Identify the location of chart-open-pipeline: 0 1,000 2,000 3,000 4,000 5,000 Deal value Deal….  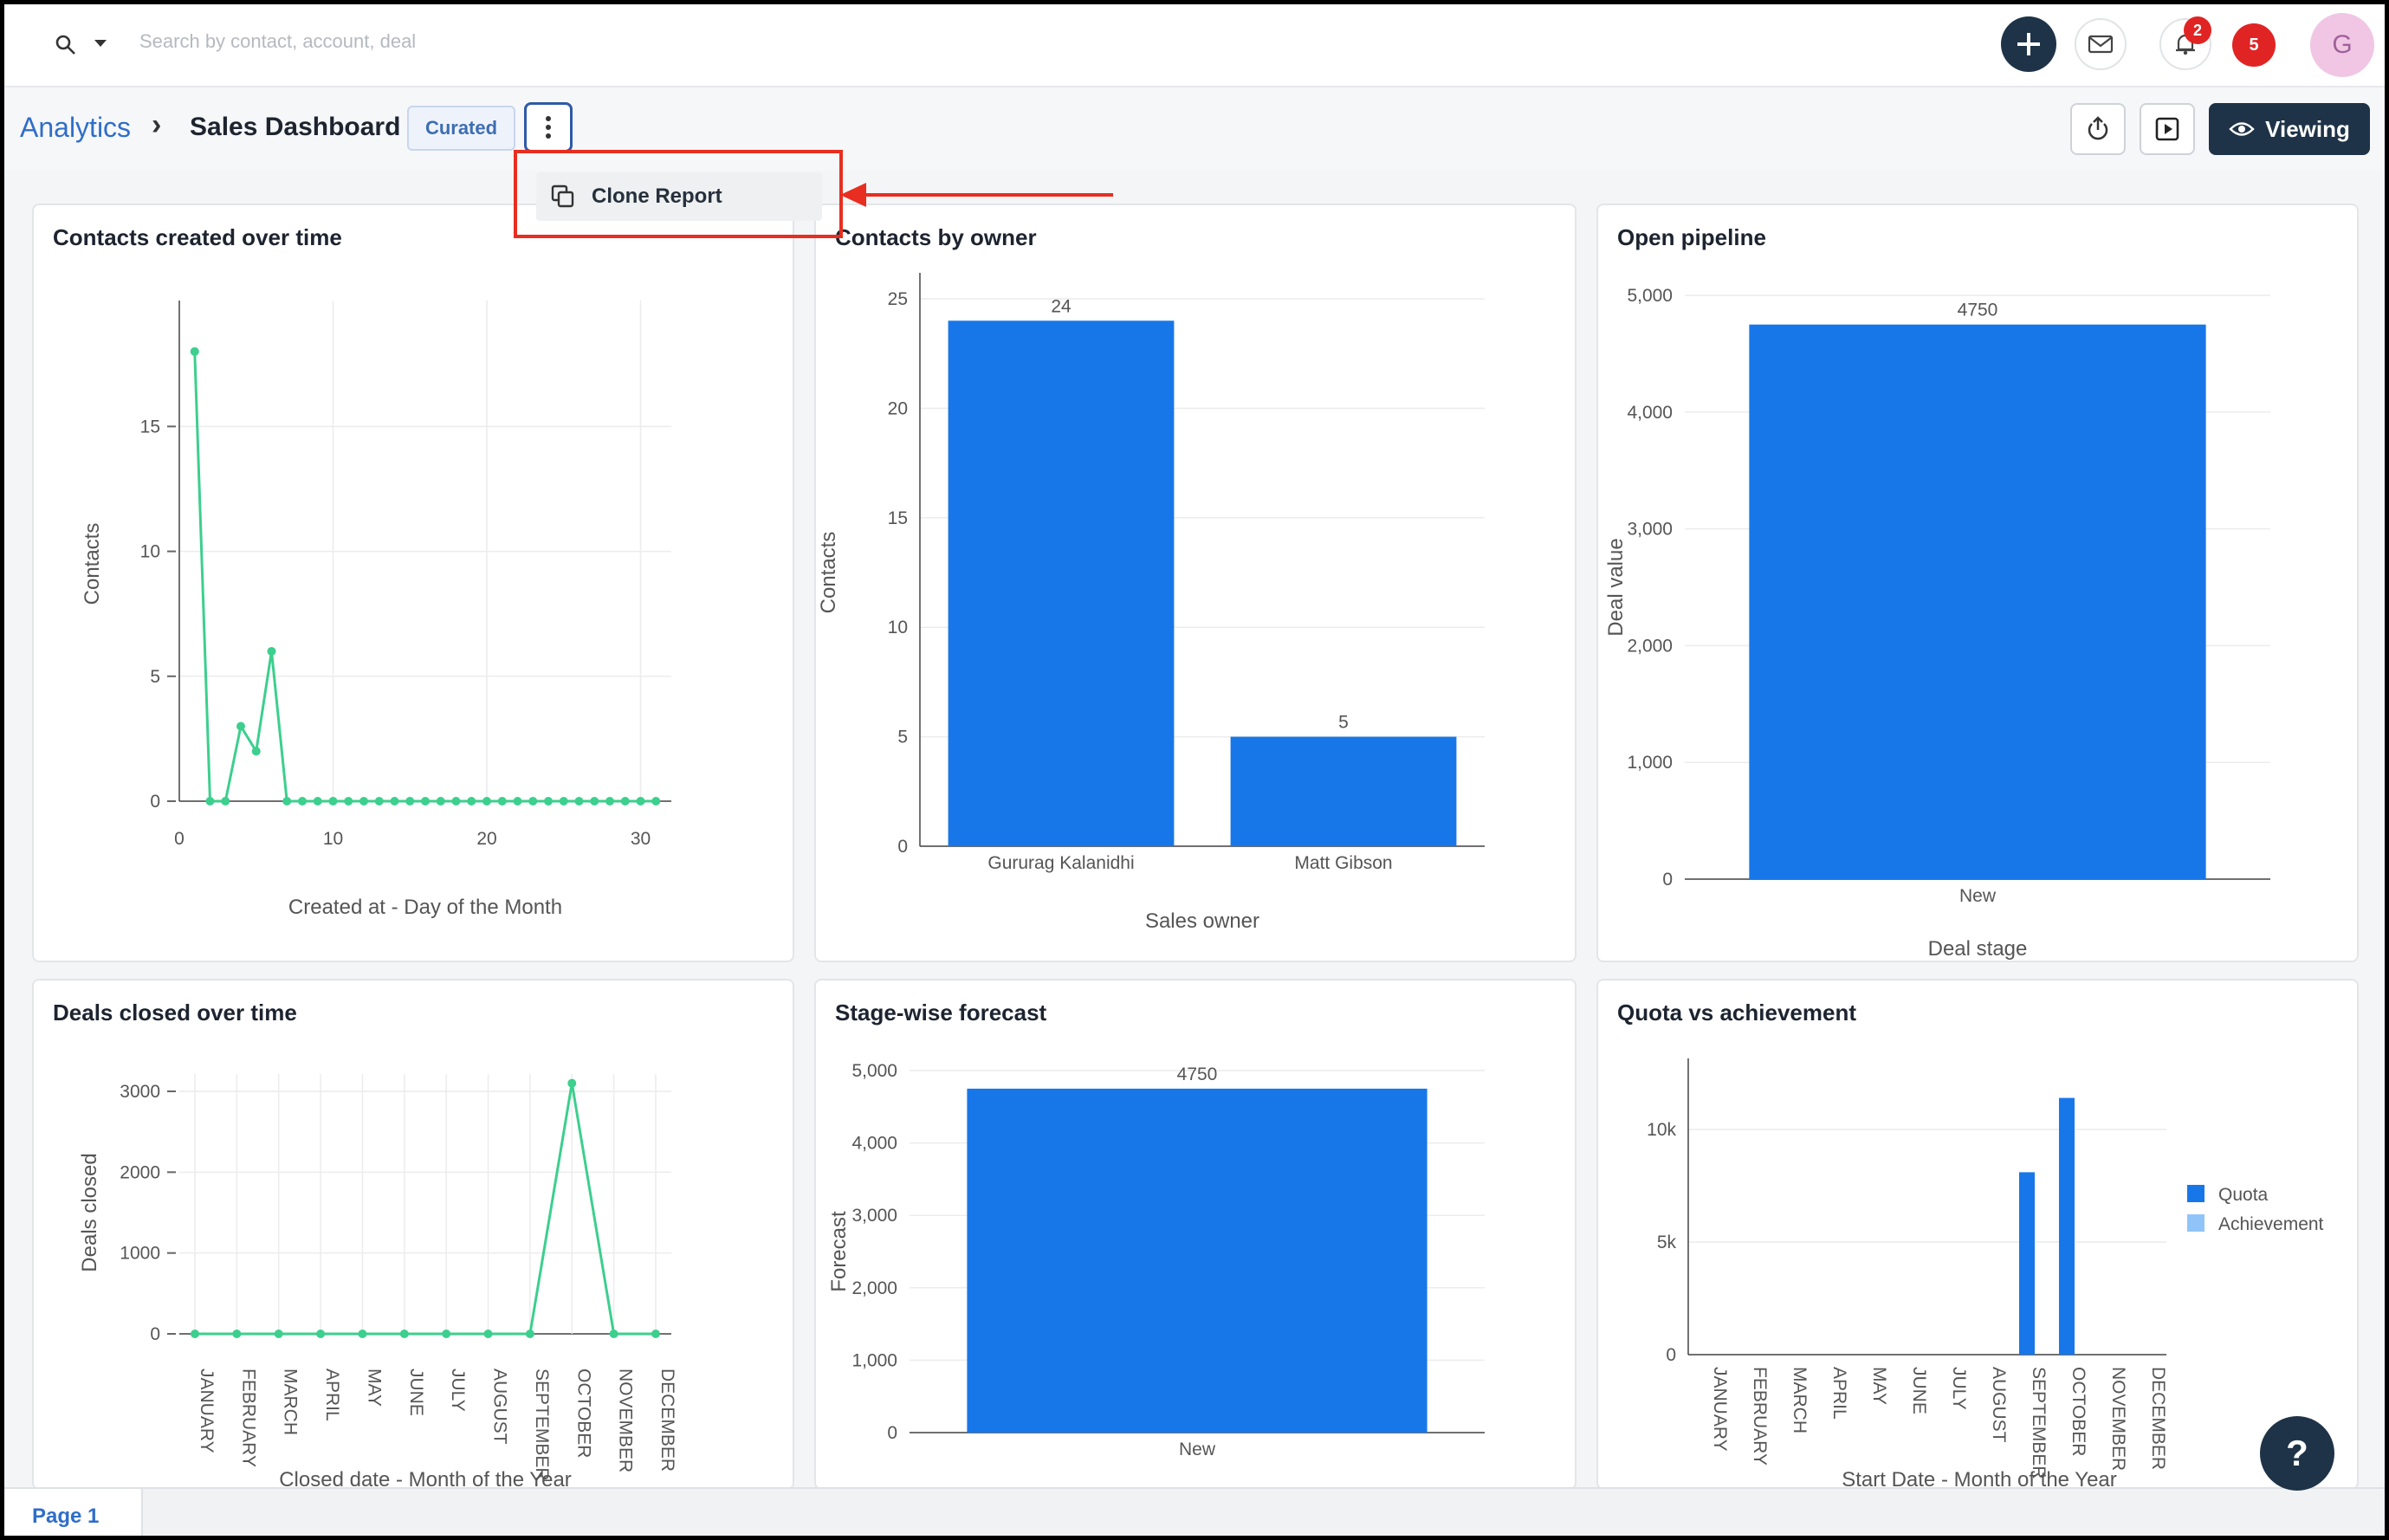
(1937, 623).